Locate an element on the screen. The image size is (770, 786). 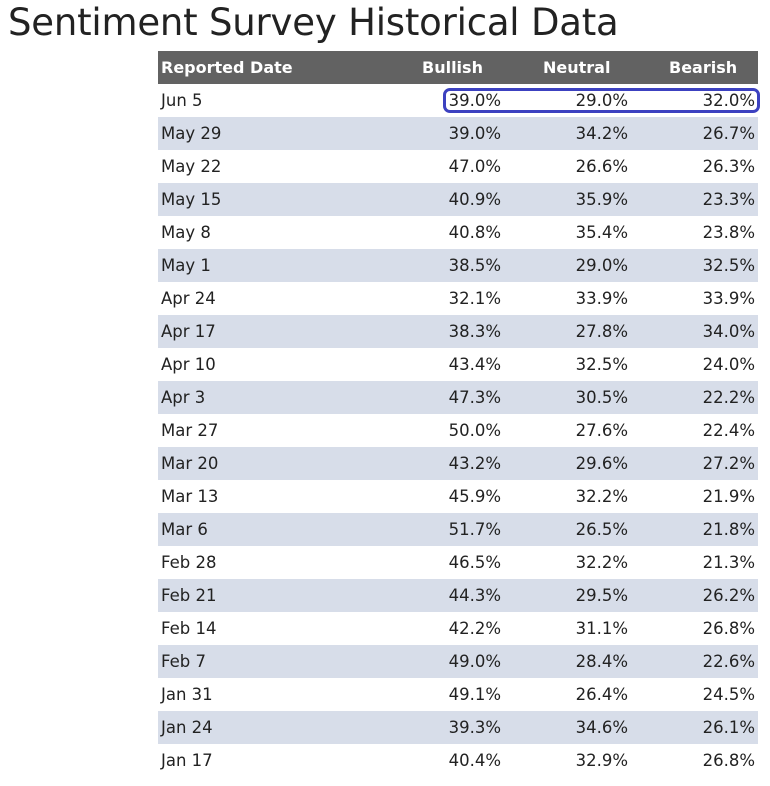
cell-bullish: 47.0% is located at coordinates (401, 166).